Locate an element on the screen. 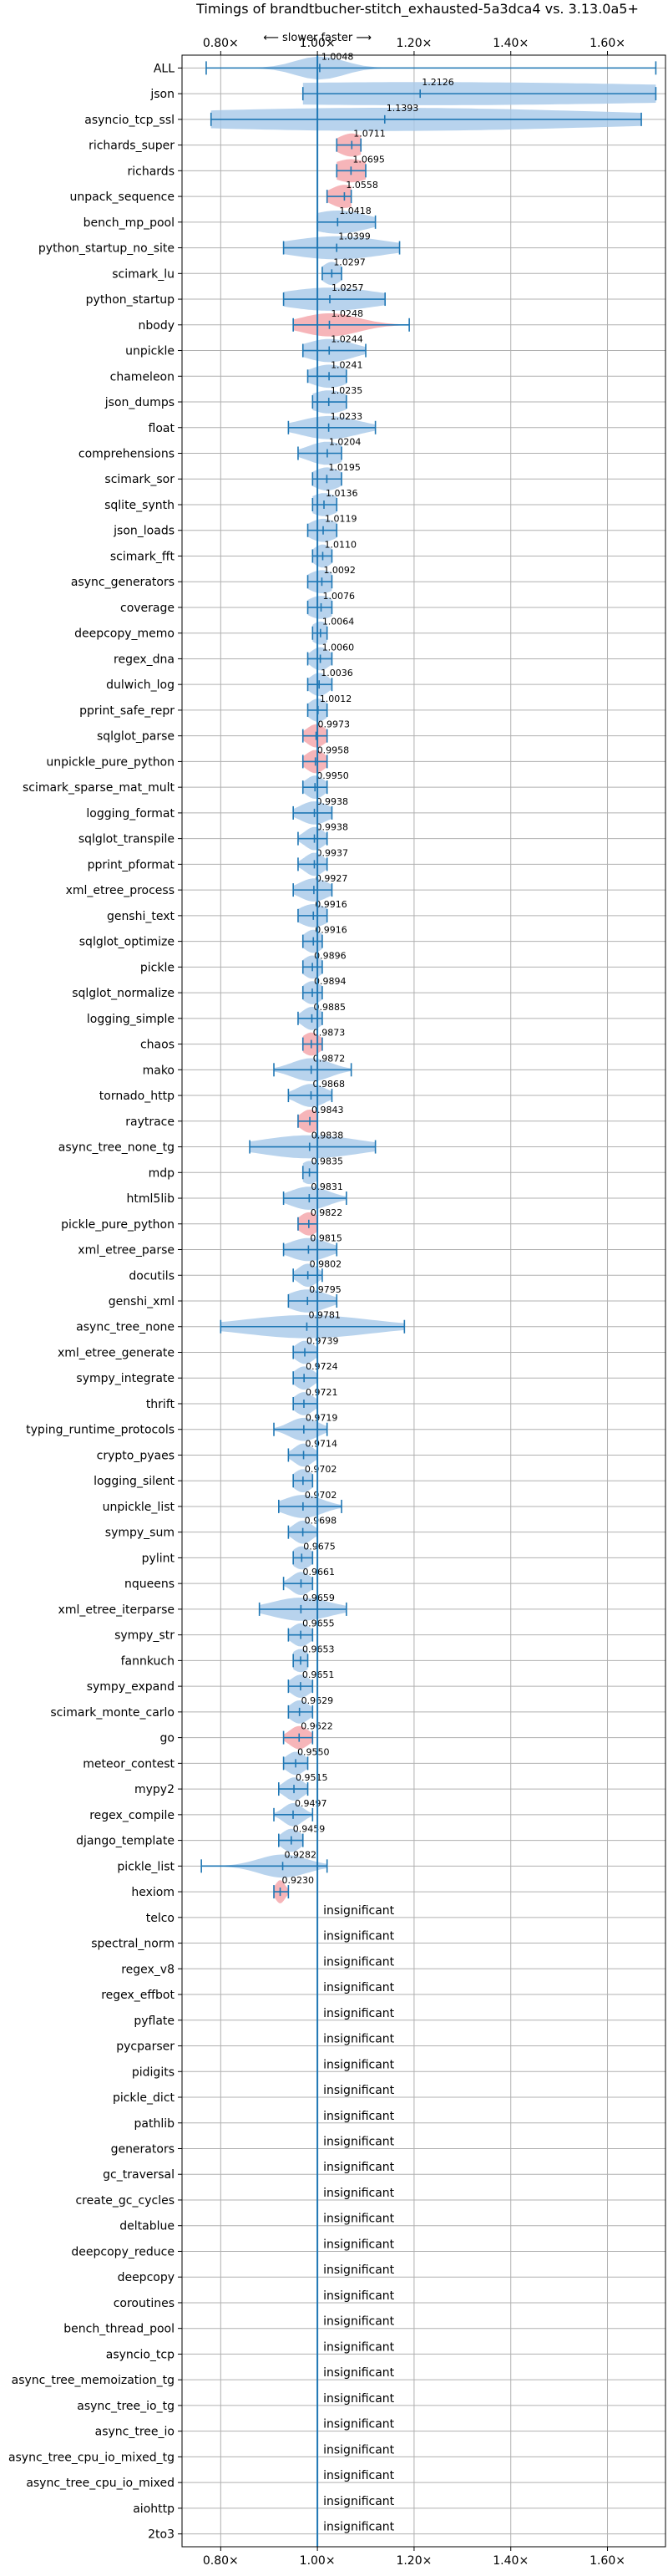 The height and width of the screenshot is (2576, 668). benchmark-label: mako is located at coordinates (159, 1070).